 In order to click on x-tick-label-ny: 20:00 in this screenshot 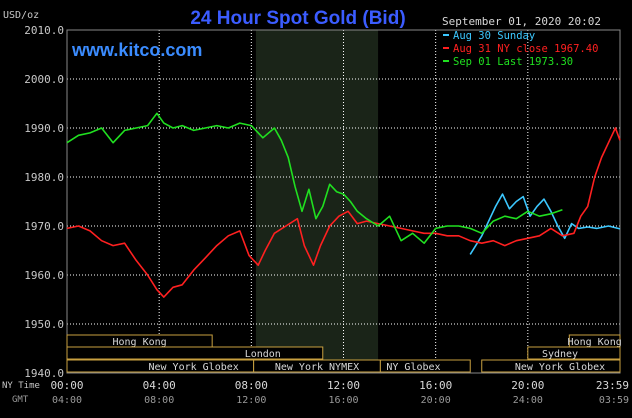, I will do `click(527, 385)`.